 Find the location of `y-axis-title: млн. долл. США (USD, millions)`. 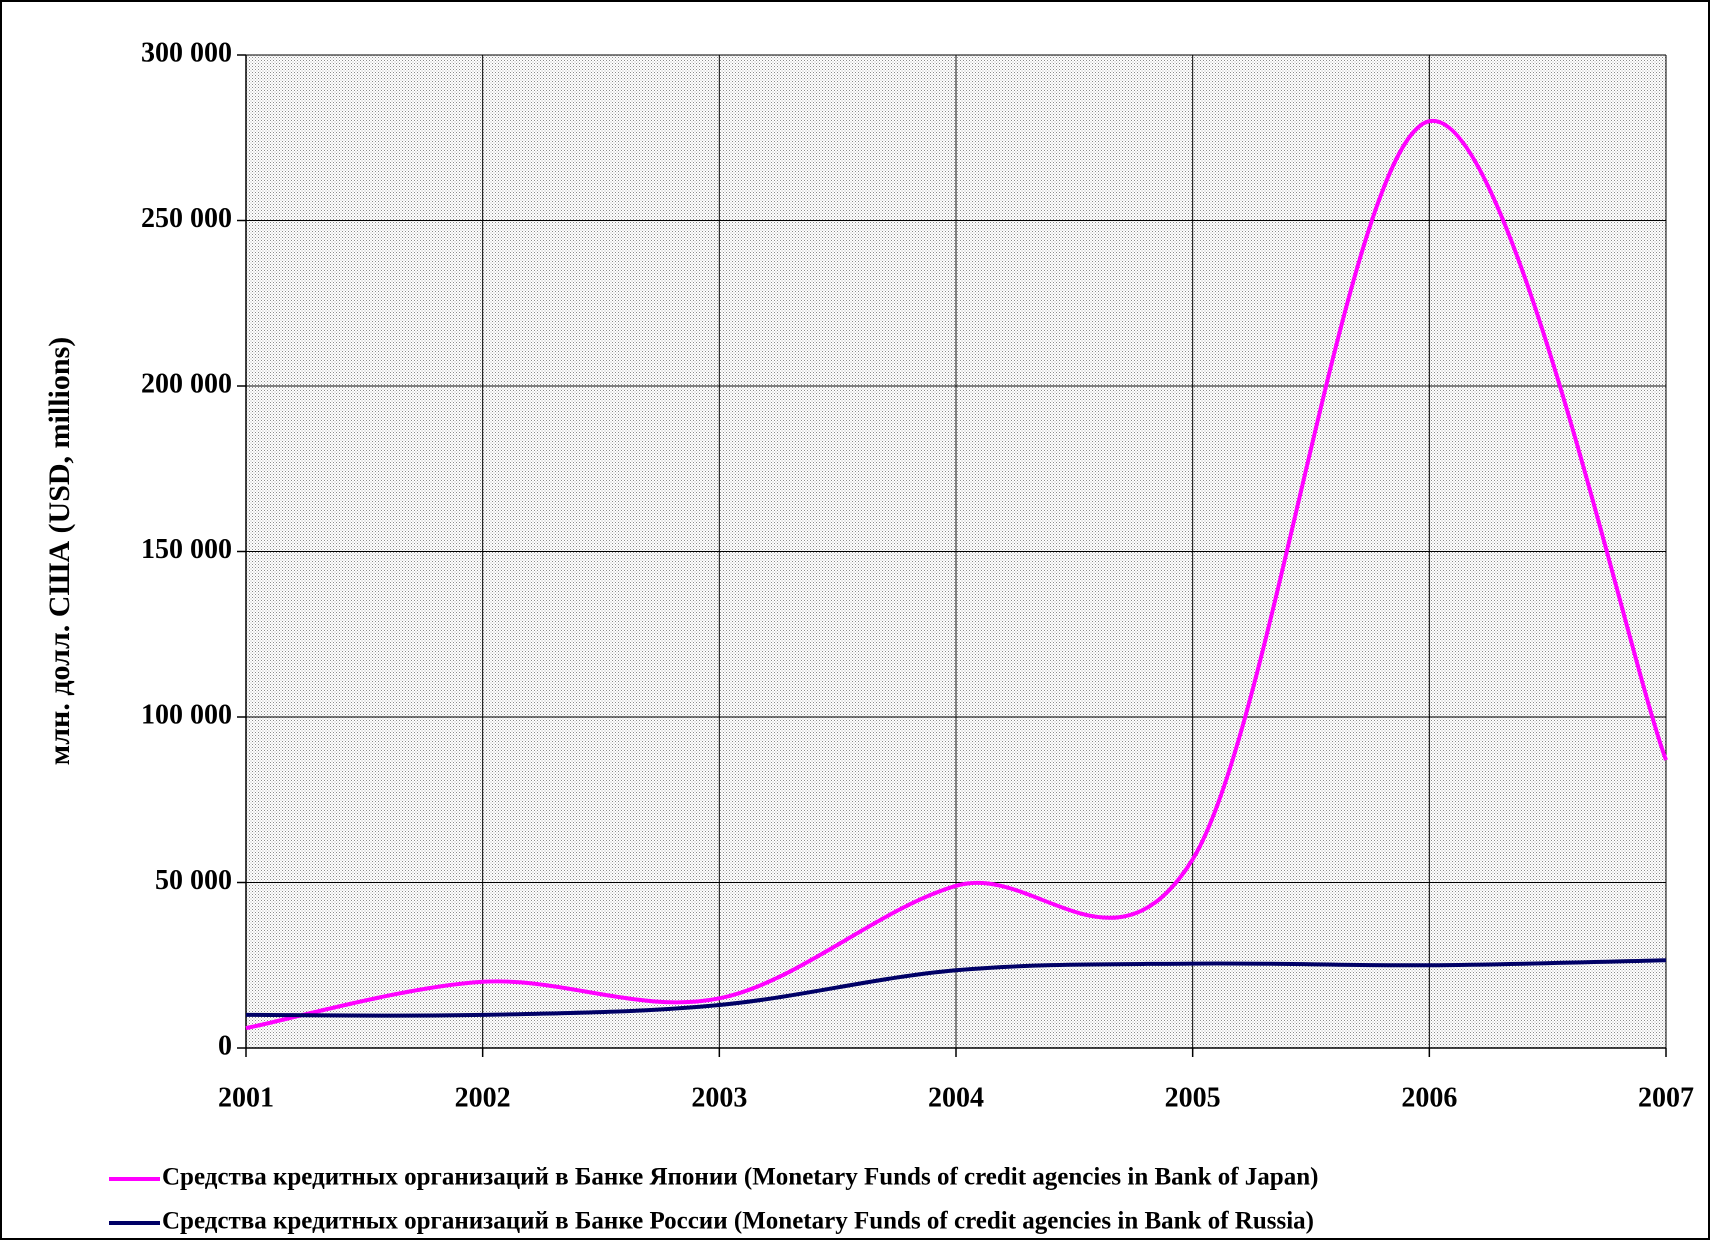

y-axis-title: млн. долл. США (USD, millions) is located at coordinates (59, 551).